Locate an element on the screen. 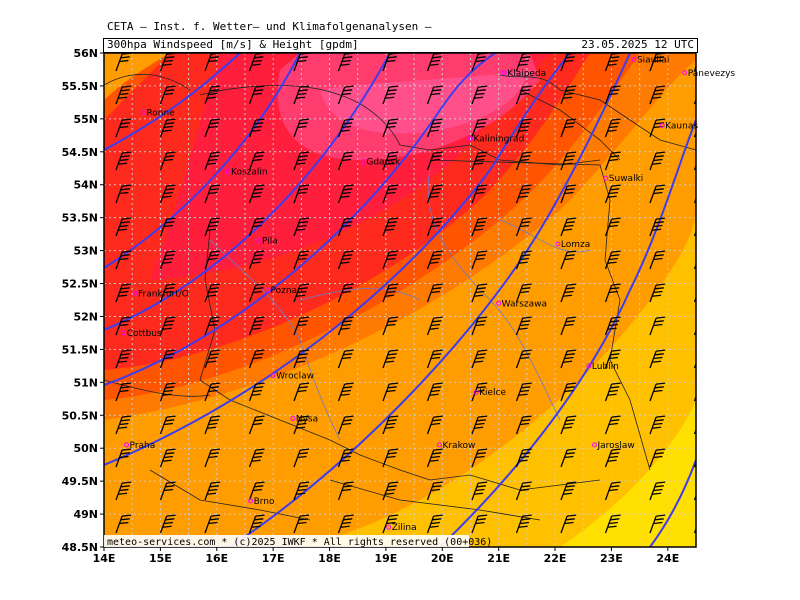  city-label: Krakow is located at coordinates (458, 446).